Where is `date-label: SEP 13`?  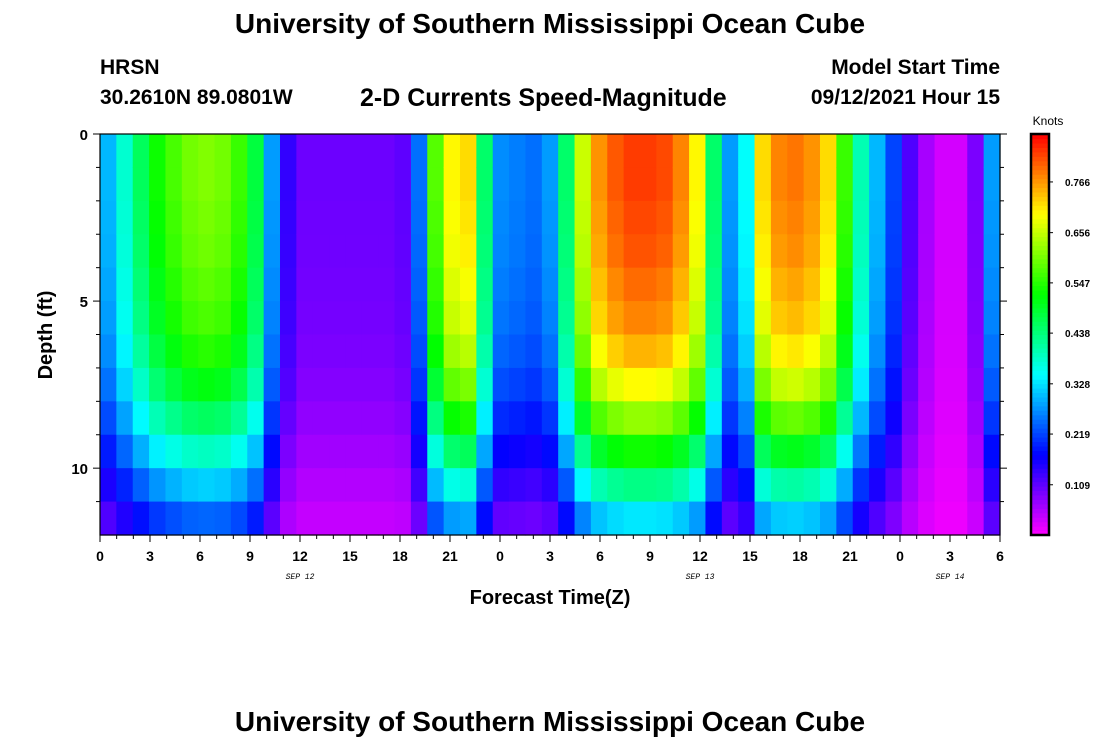 date-label: SEP 13 is located at coordinates (700, 577).